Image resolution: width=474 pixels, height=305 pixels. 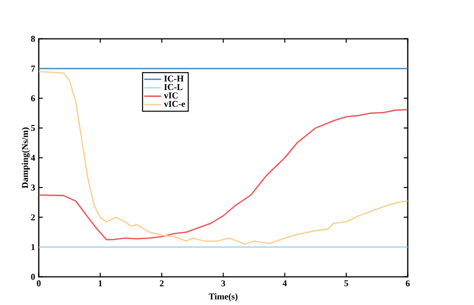 What do you see at coordinates (171, 95) in the screenshot?
I see `legend-label: vIC` at bounding box center [171, 95].